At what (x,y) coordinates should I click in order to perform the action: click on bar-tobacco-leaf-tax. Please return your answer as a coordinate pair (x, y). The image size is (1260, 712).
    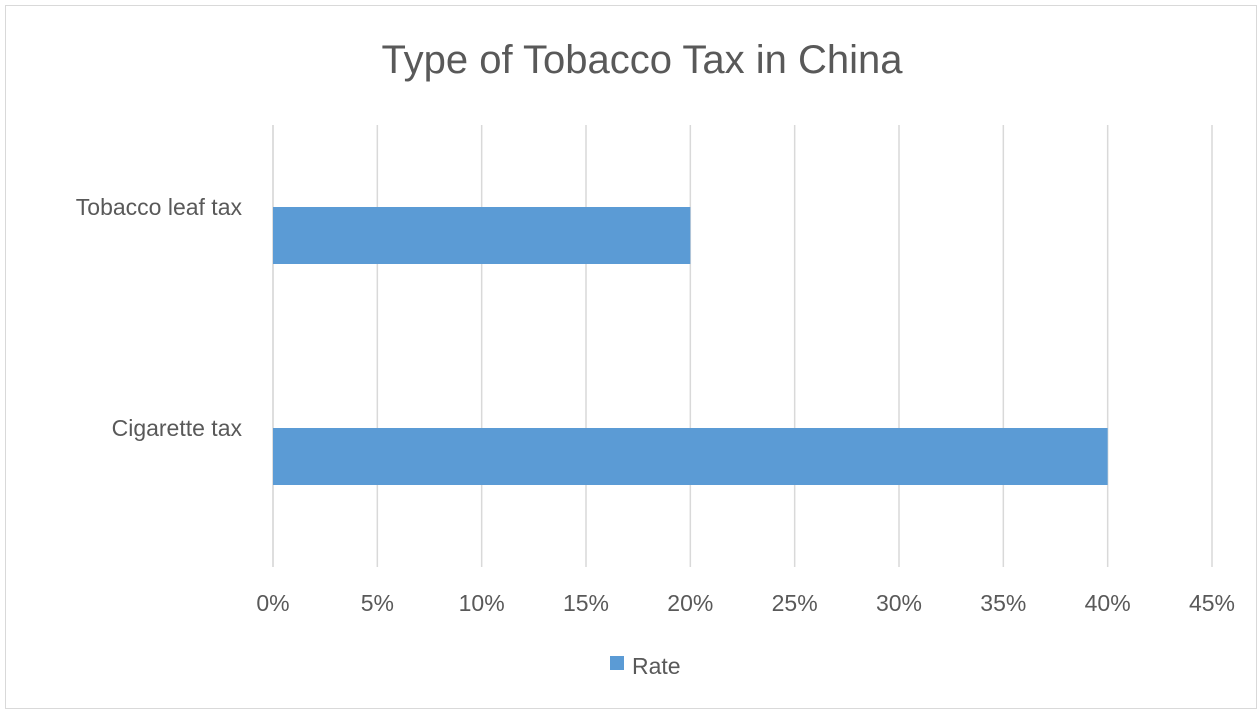
    Looking at the image, I should click on (482, 235).